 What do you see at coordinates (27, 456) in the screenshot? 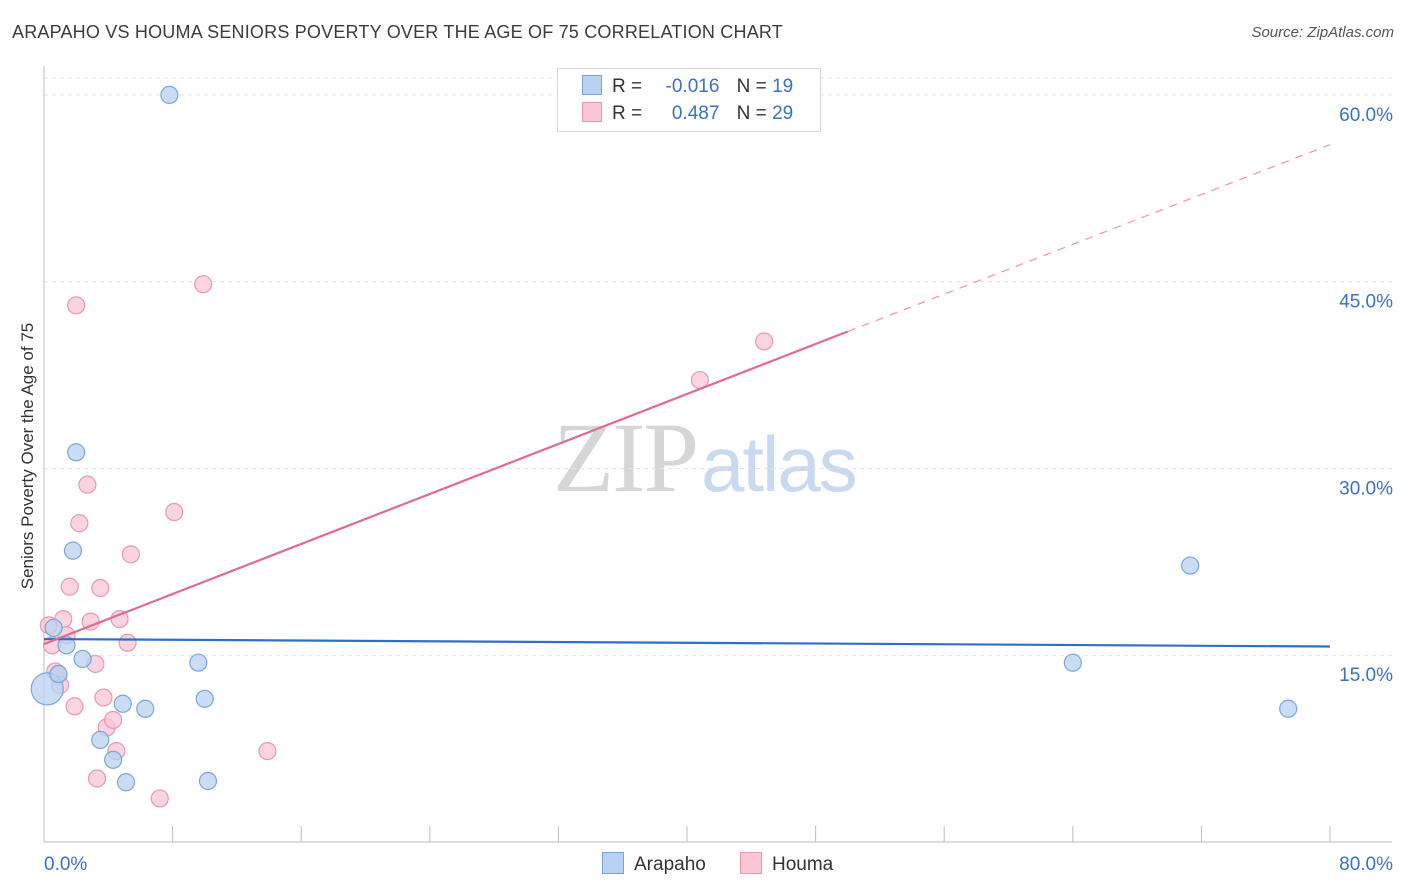
I see `y-axis-label: Seniors Poverty Over the Age of 75` at bounding box center [27, 456].